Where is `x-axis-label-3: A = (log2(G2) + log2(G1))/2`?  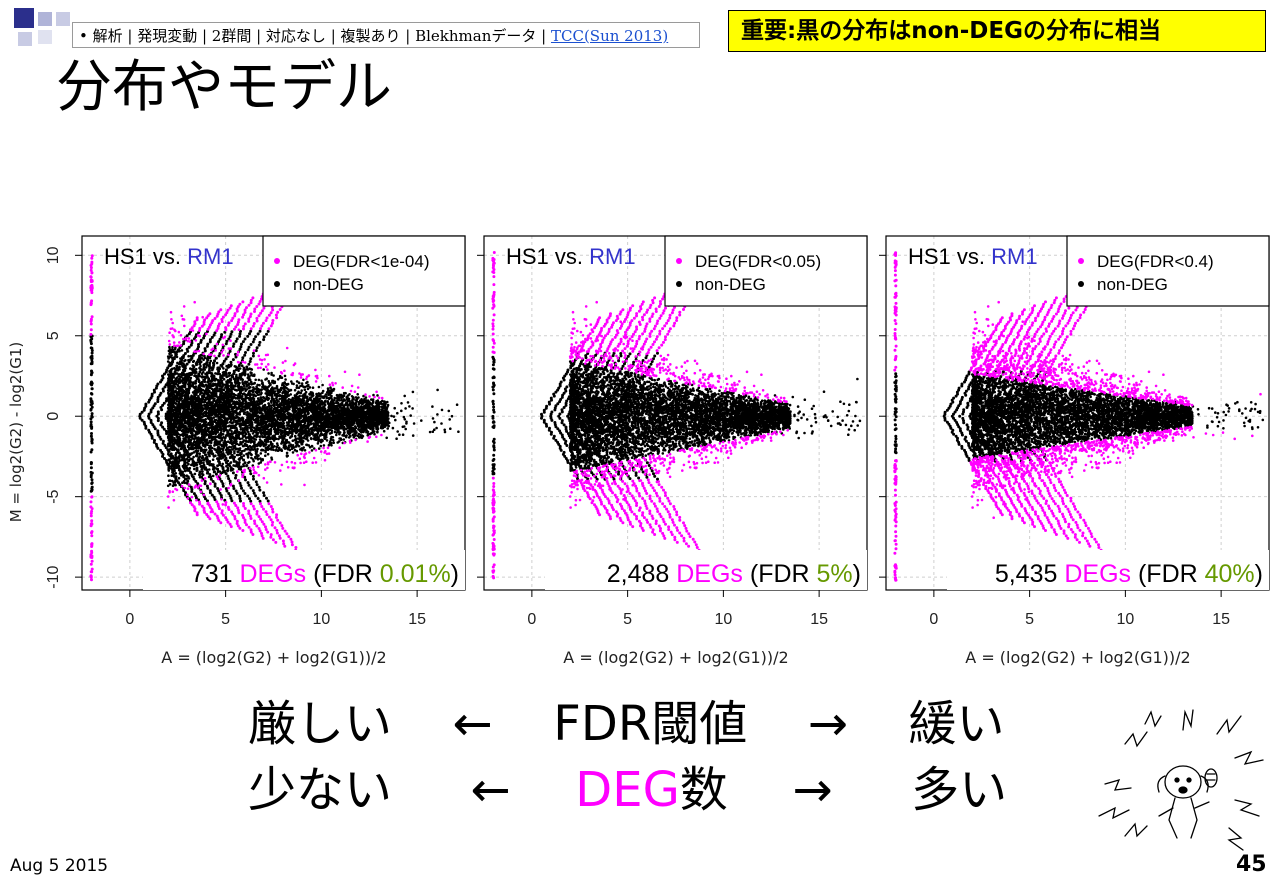 x-axis-label-3: A = (log2(G2) + log2(G1))/2 is located at coordinates (1078, 657).